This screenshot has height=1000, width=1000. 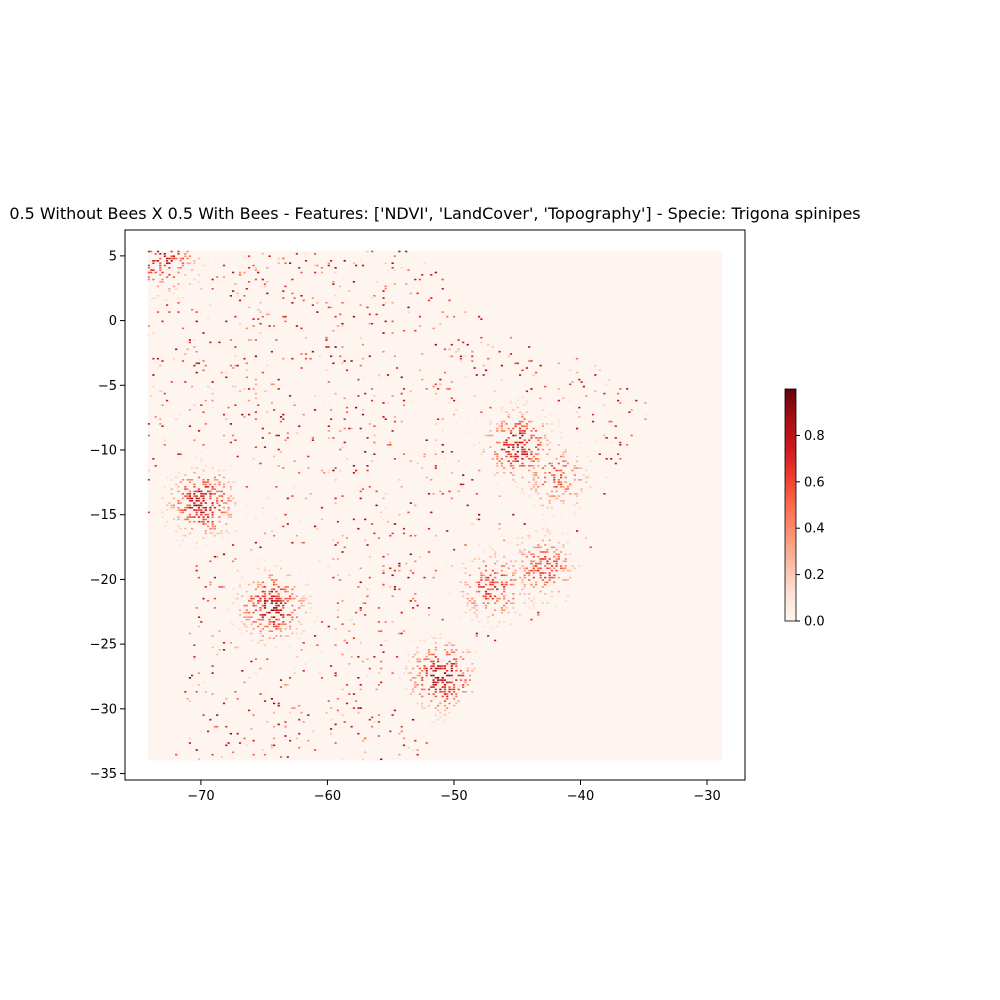 I want to click on y-axis: 50−5−10−15−20−25−30−35, so click(x=107, y=515).